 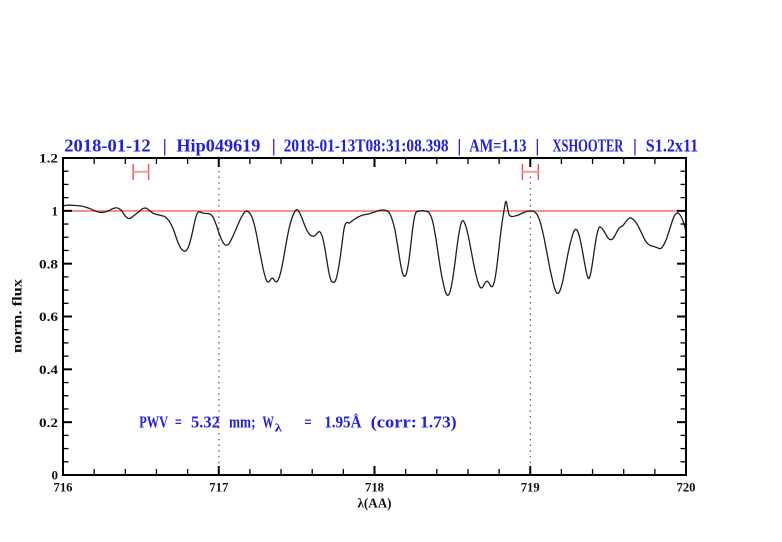 I want to click on svg-text: 718, so click(x=374, y=487).